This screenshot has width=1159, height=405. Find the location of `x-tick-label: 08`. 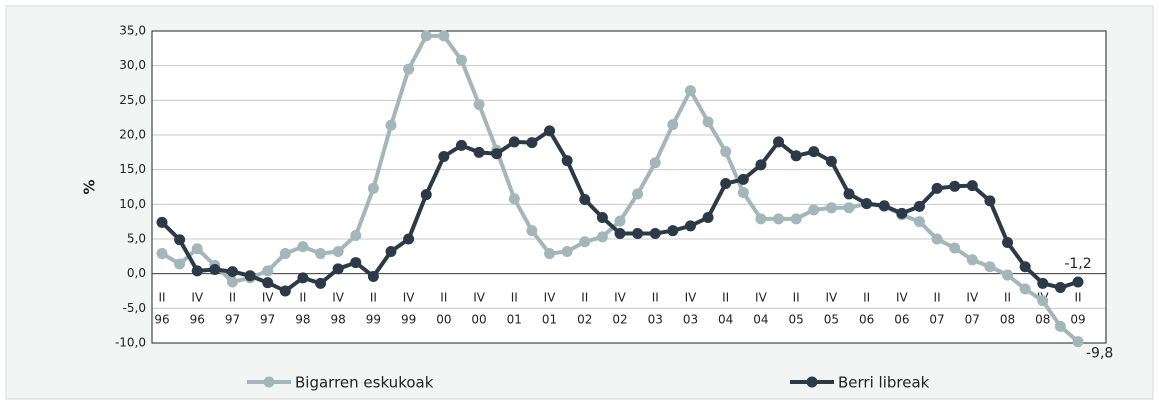

x-tick-label: 08 is located at coordinates (1042, 320).